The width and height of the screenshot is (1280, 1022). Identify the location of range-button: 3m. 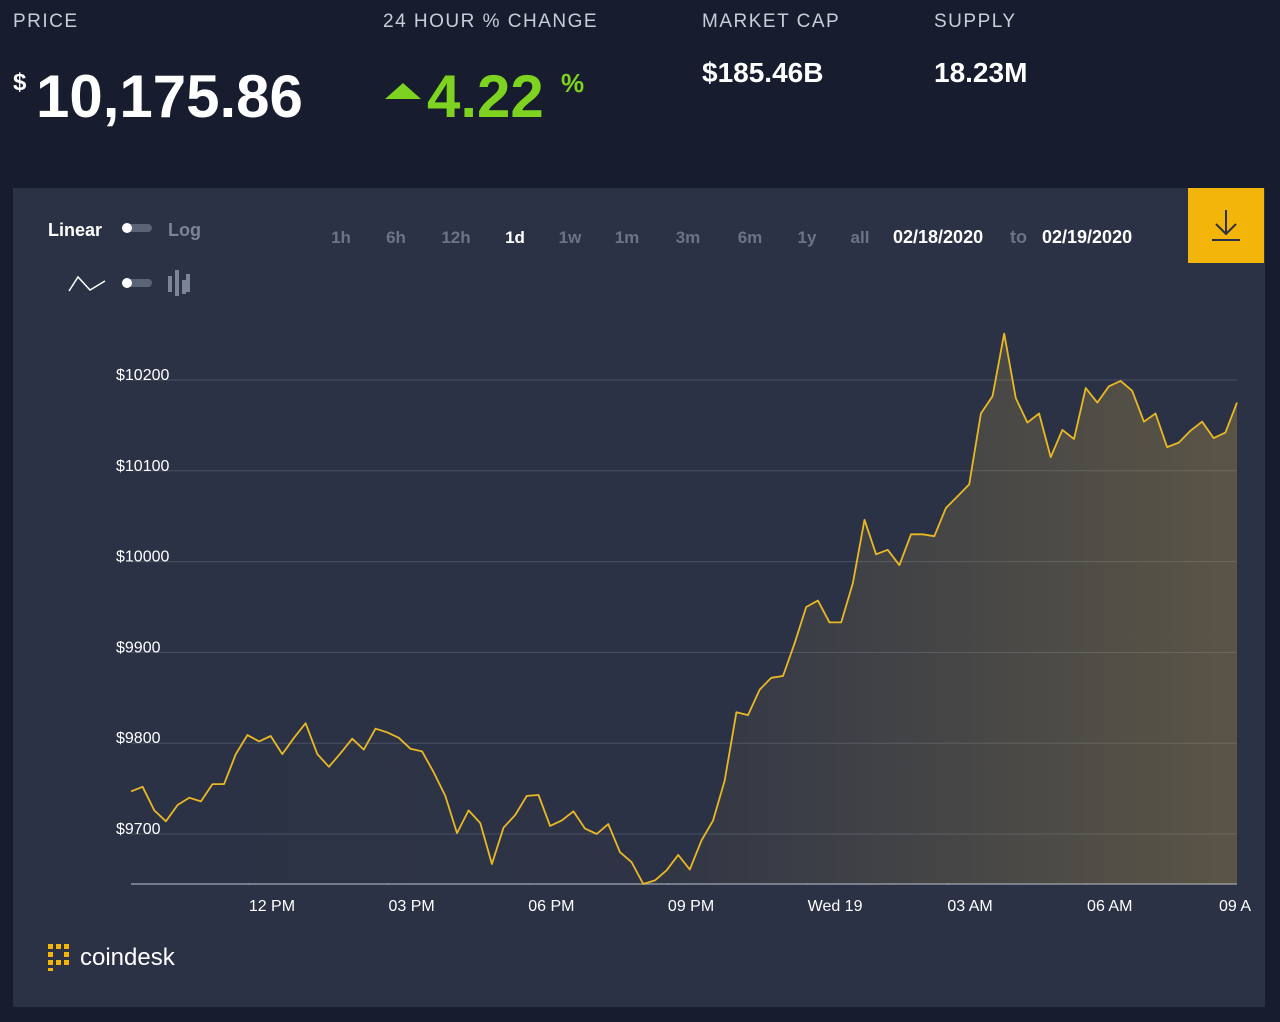
(688, 237).